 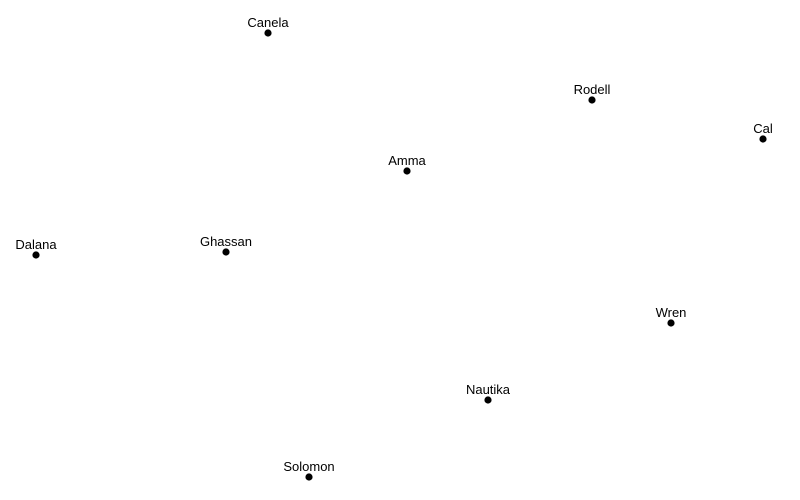 What do you see at coordinates (671, 312) in the screenshot?
I see `node-label: Wren` at bounding box center [671, 312].